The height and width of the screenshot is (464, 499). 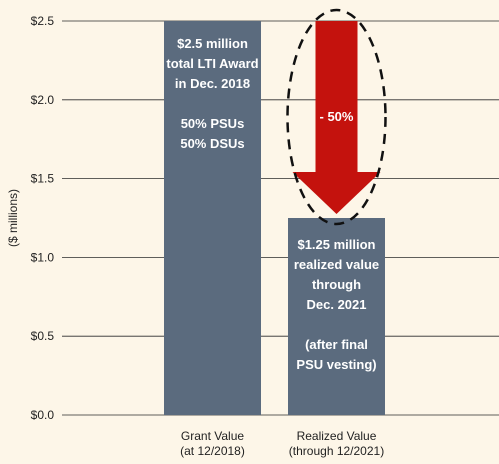 I want to click on change-label: - 50%, so click(x=337, y=116).